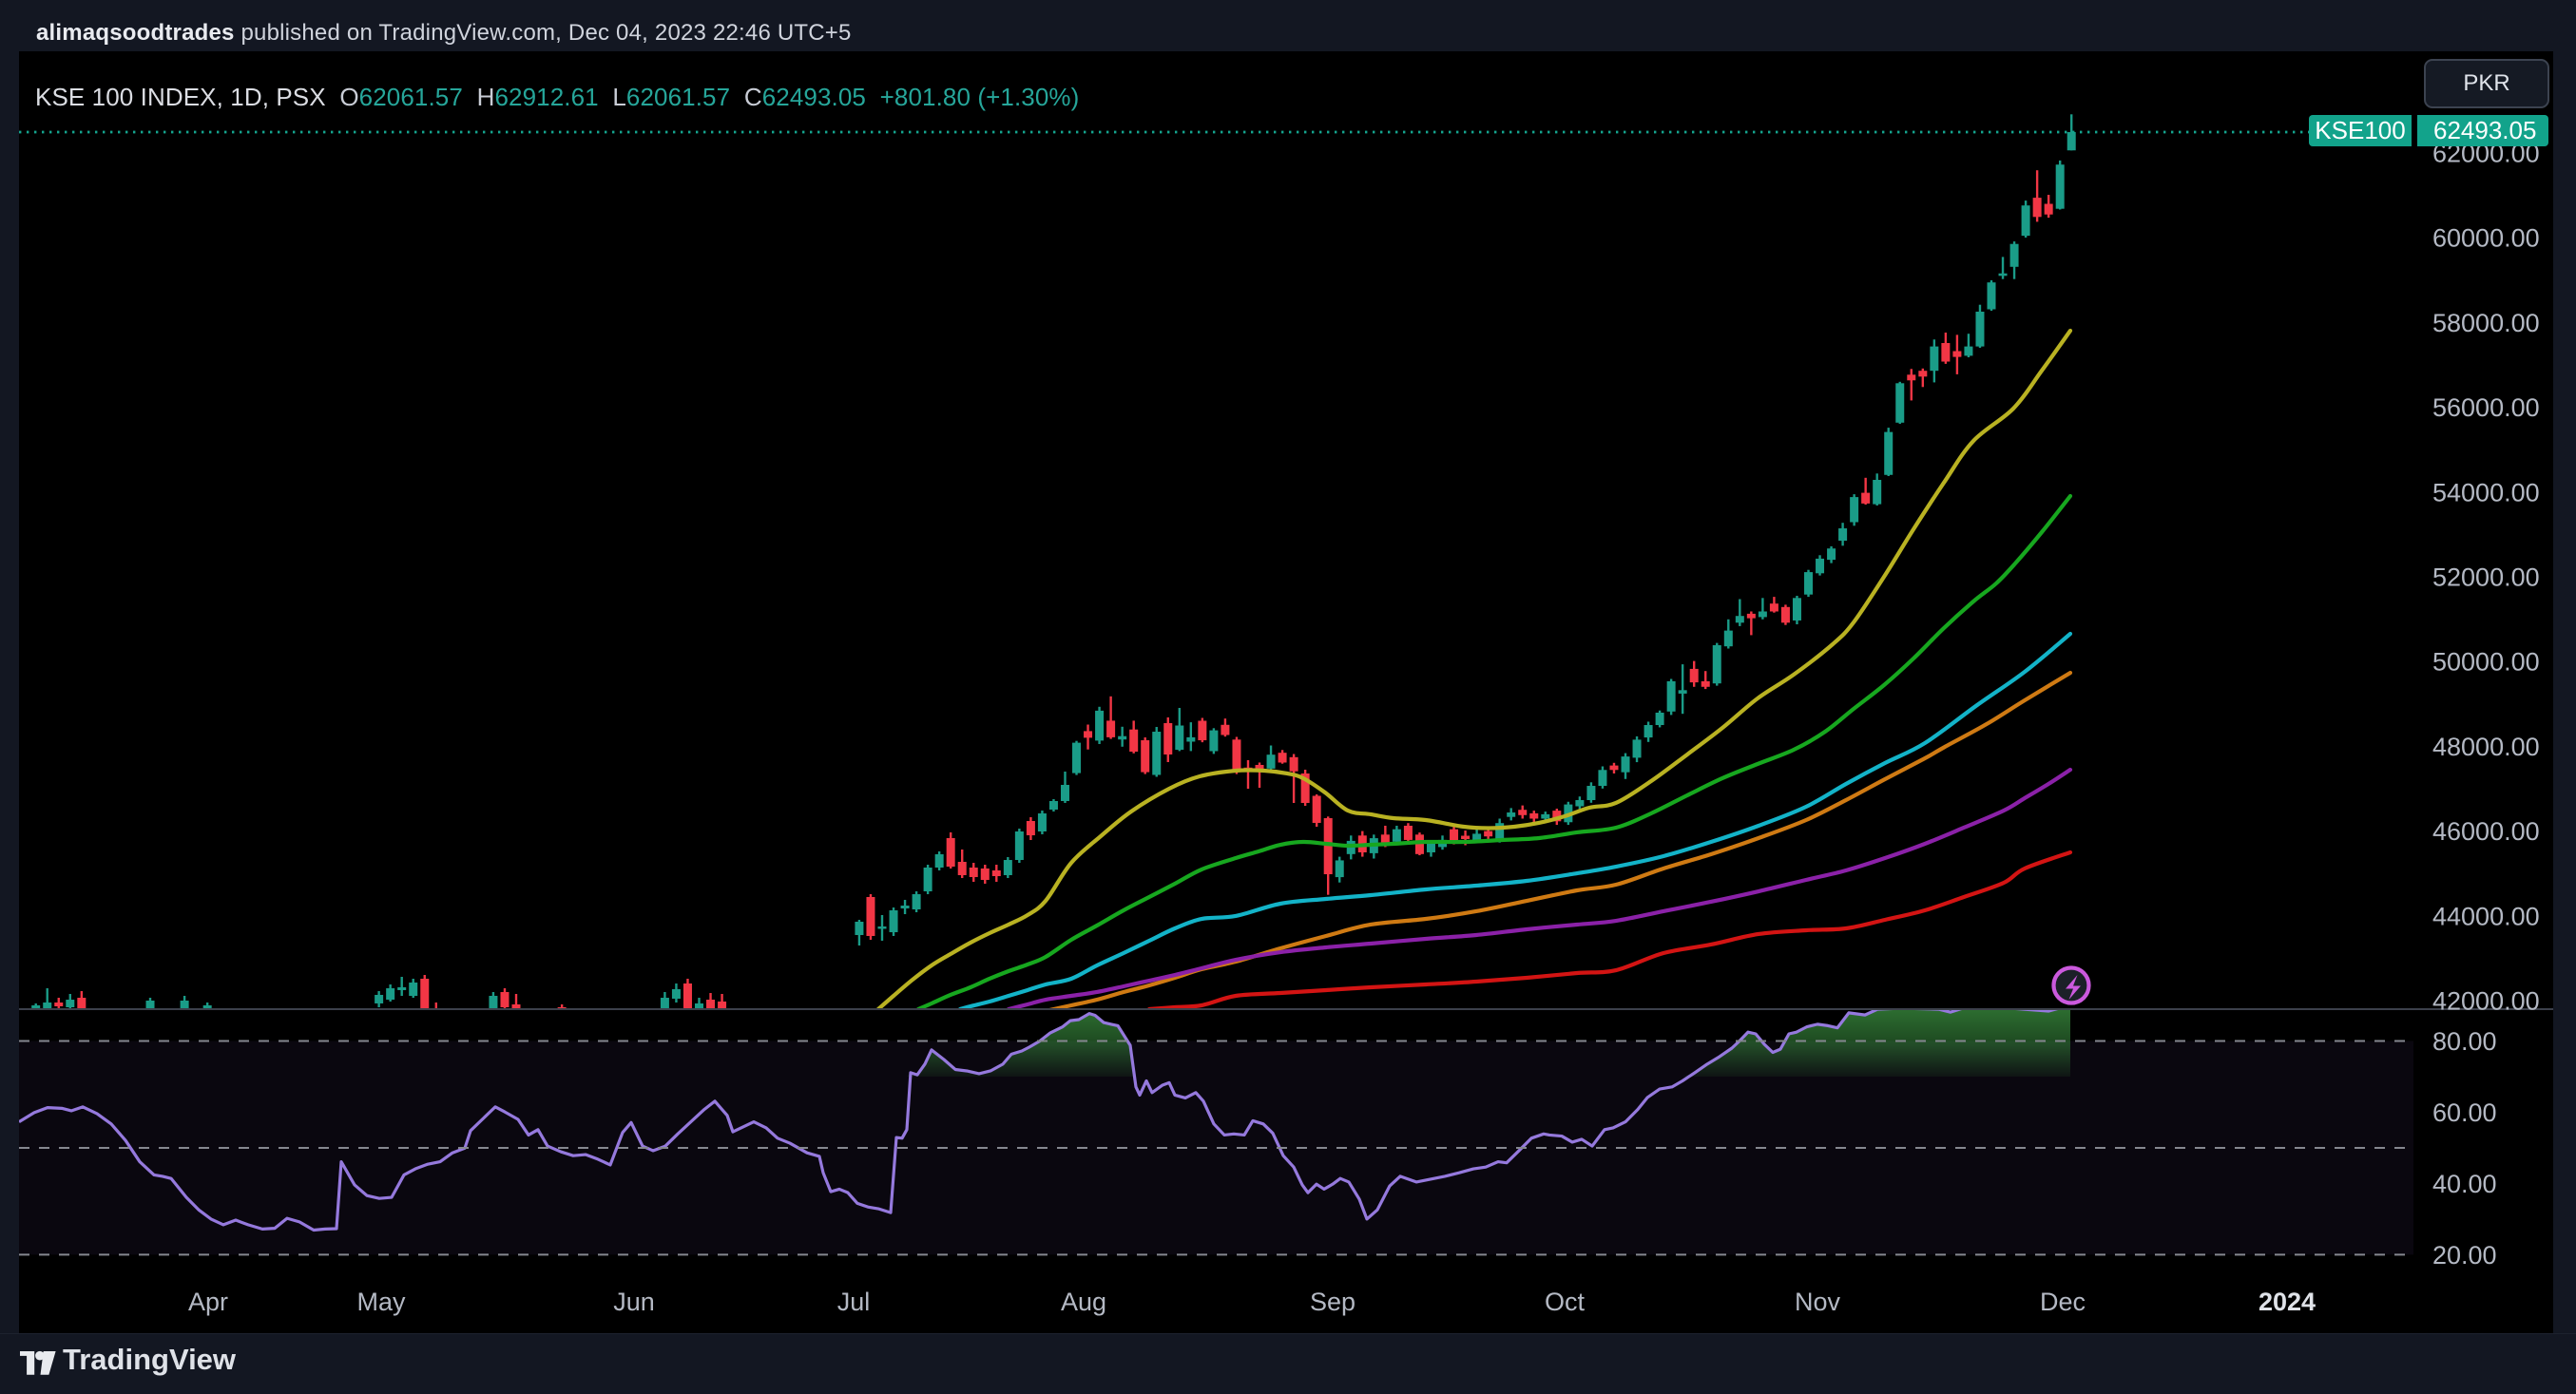 This screenshot has width=2576, height=1394. What do you see at coordinates (150, 1359) in the screenshot?
I see `tradingview-logo-text: TradingView` at bounding box center [150, 1359].